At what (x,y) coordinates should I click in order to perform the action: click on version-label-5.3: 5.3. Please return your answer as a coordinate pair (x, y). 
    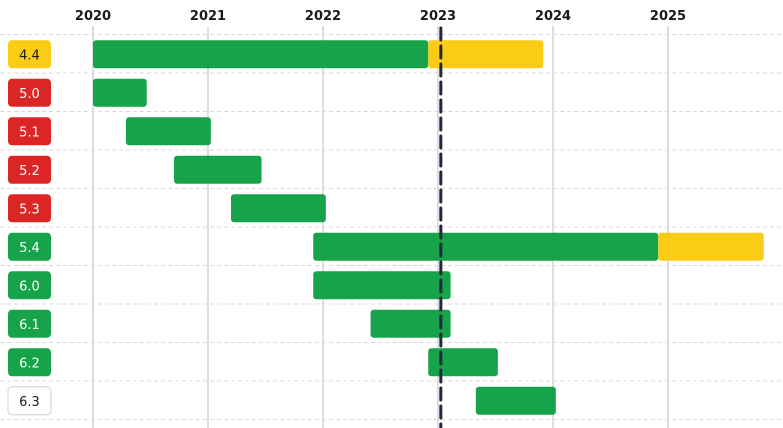
    Looking at the image, I should click on (29, 209).